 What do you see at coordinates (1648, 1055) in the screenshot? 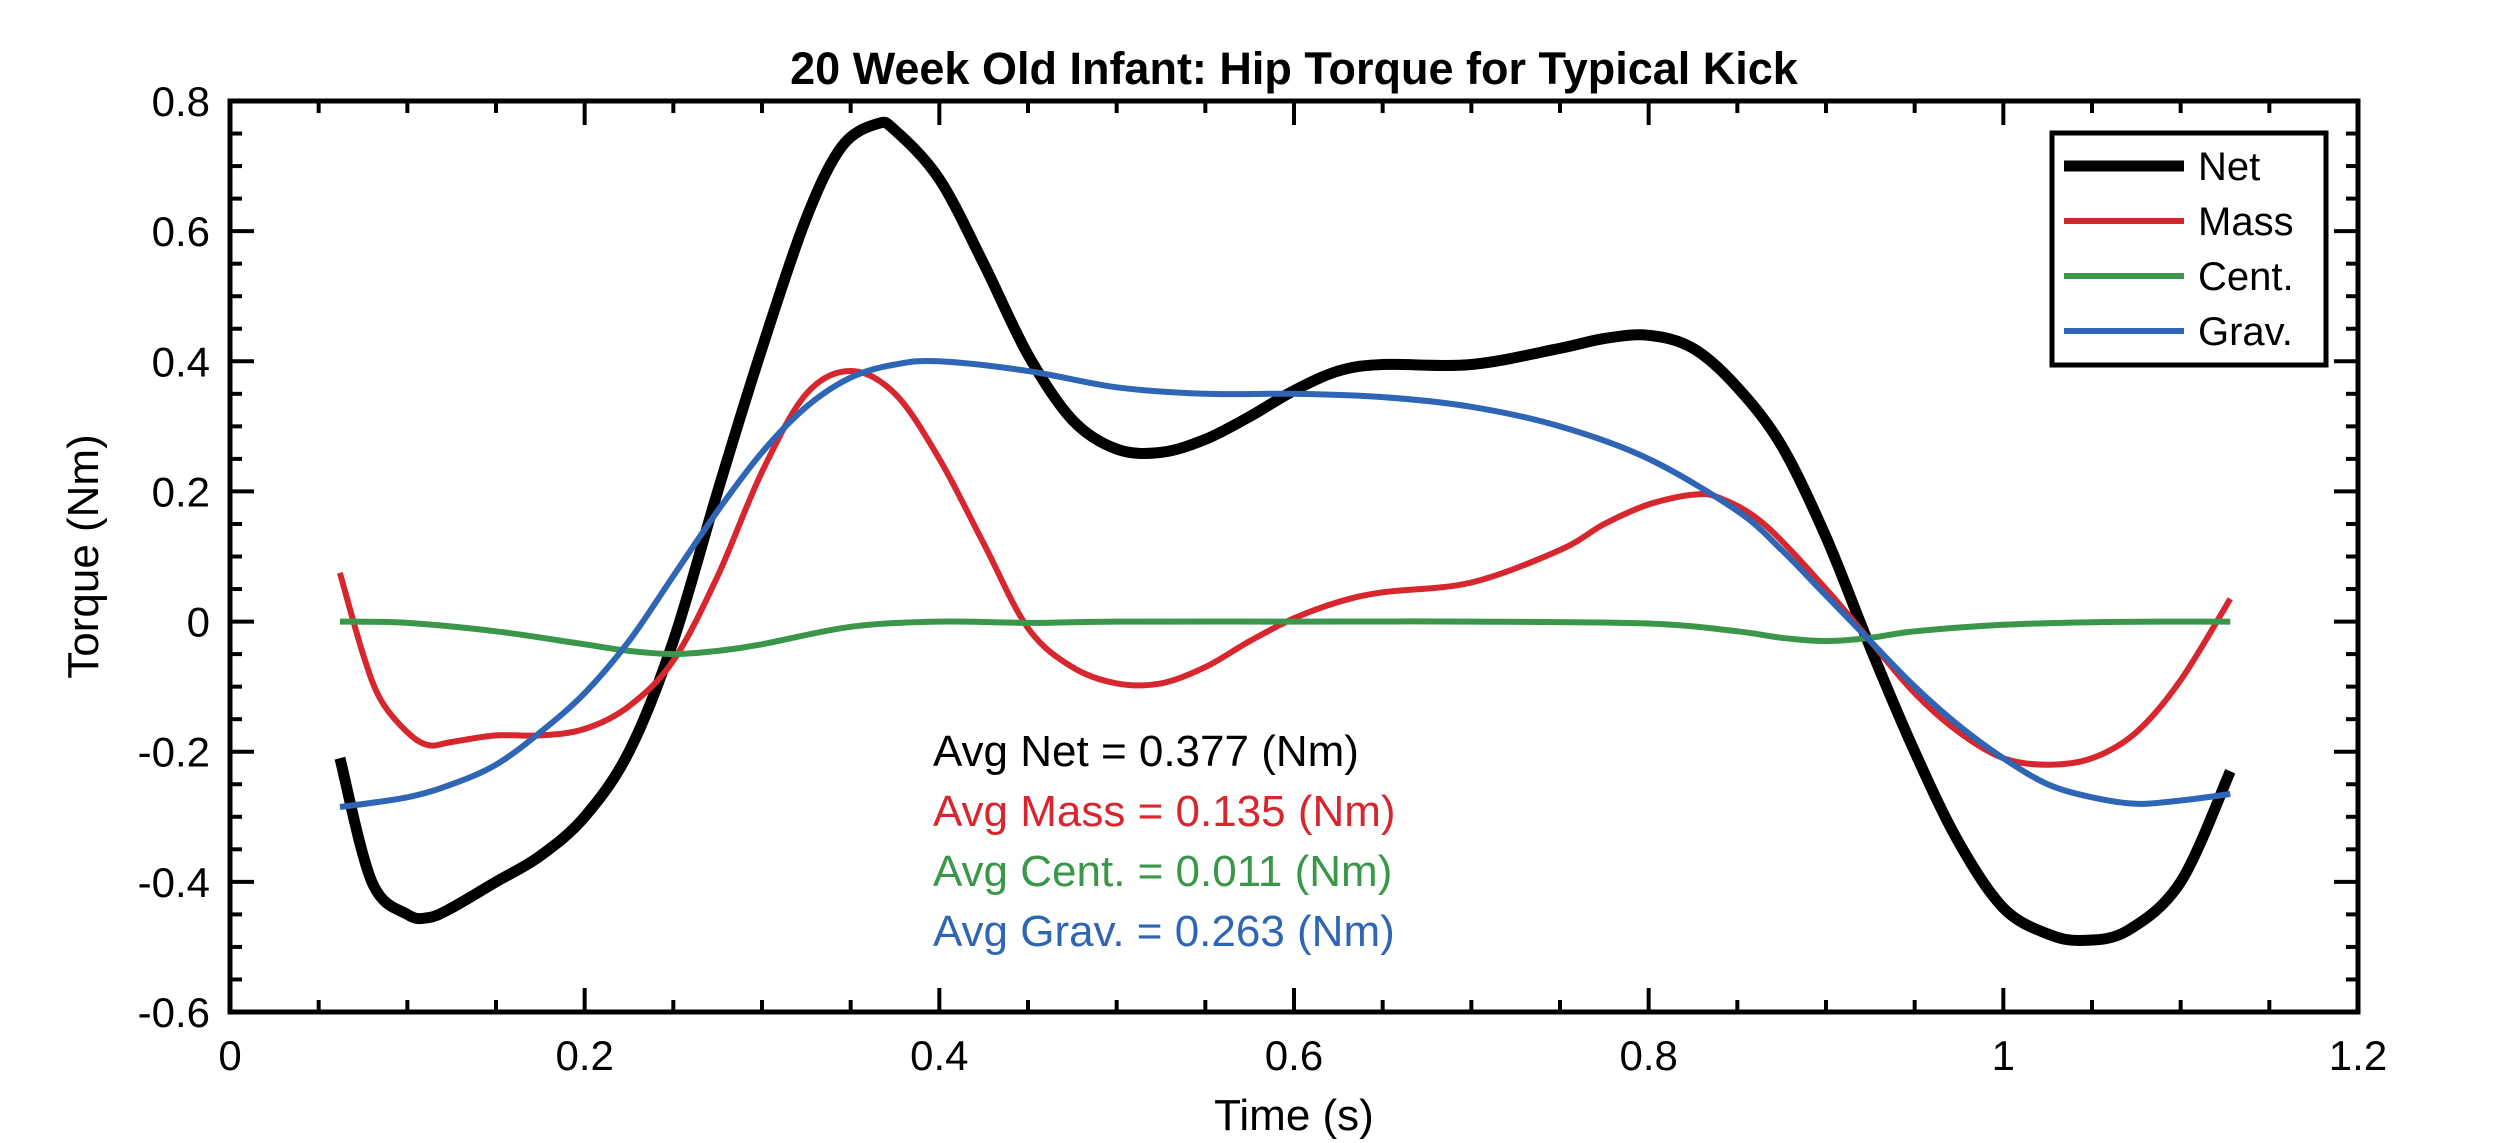
I see `x-tick-label: 0.8` at bounding box center [1648, 1055].